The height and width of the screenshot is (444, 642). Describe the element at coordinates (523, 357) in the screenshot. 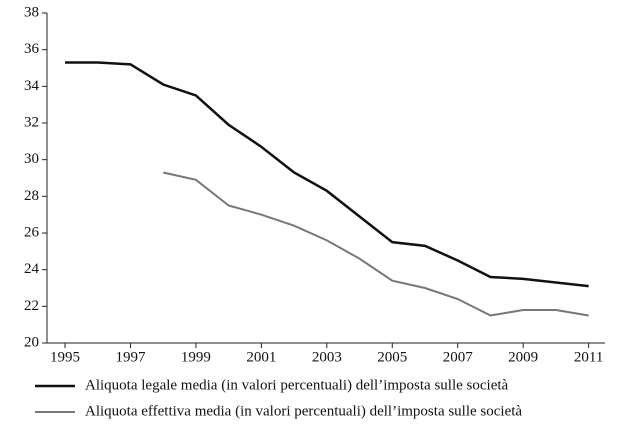

I see `x-tick-label: 2009` at that location.